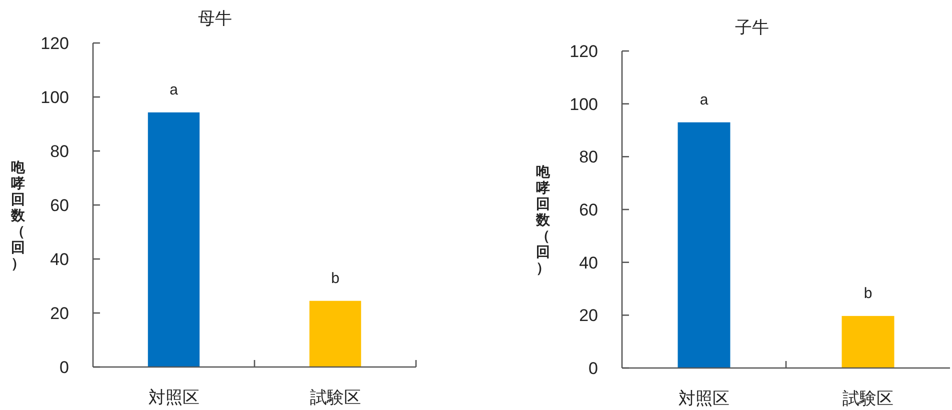 The width and height of the screenshot is (952, 410). Describe the element at coordinates (215, 18) in the screenshot. I see `chart-title: 母牛` at that location.